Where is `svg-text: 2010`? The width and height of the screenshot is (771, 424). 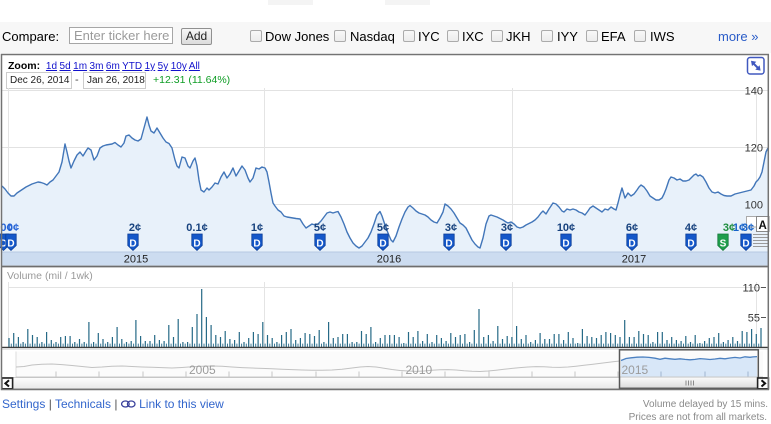 svg-text: 2010 is located at coordinates (419, 370).